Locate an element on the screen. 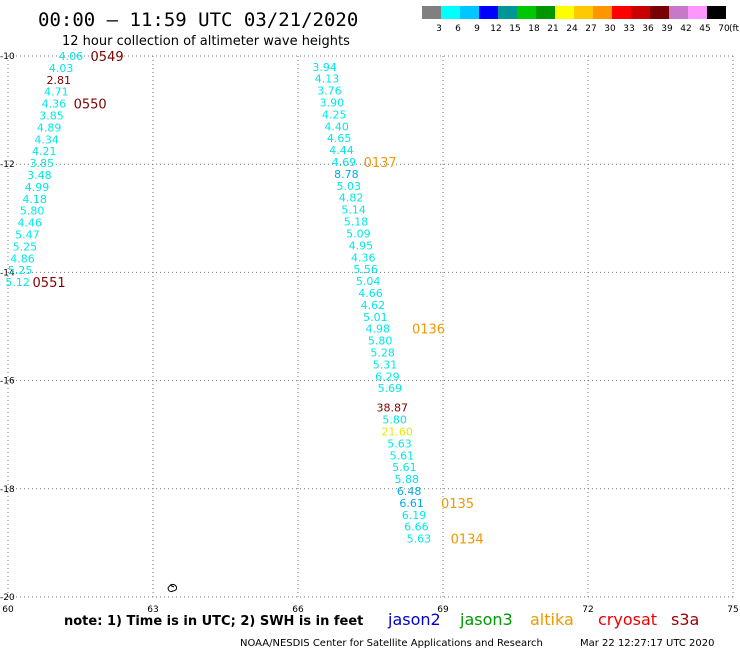  wave-height-value: 5.88 is located at coordinates (407, 479).